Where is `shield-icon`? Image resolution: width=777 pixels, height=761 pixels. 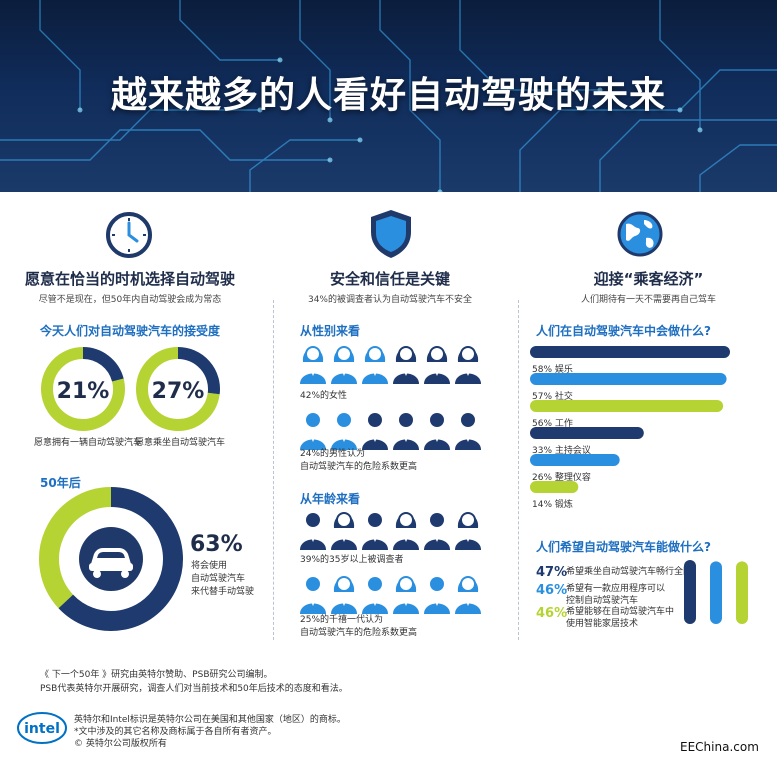 shield-icon is located at coordinates (391, 234).